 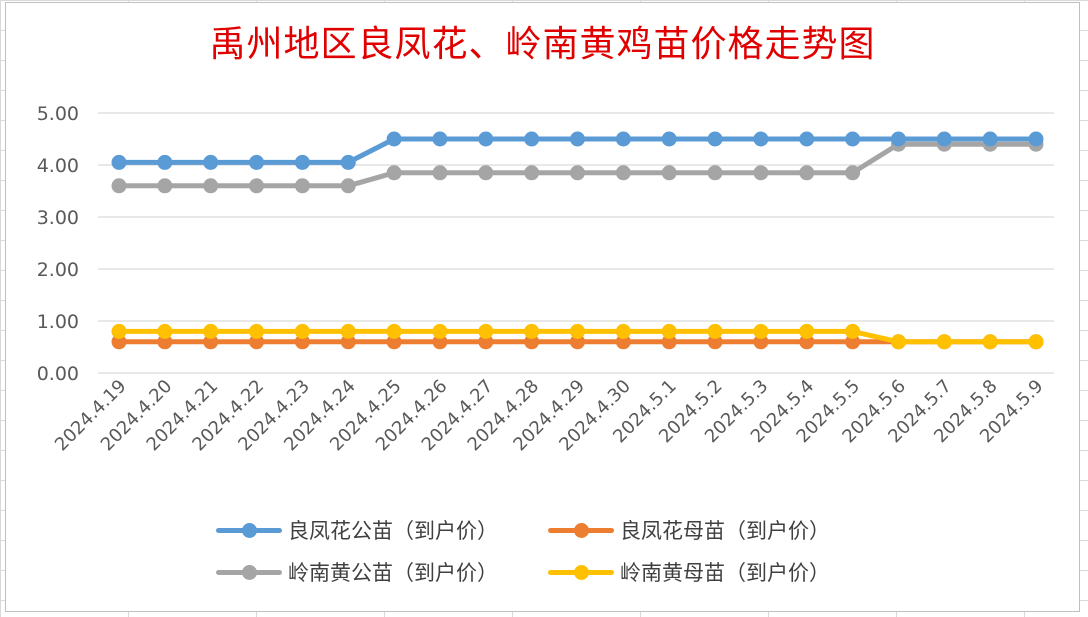 I want to click on y-tick-label: 5.00, so click(x=58, y=114).